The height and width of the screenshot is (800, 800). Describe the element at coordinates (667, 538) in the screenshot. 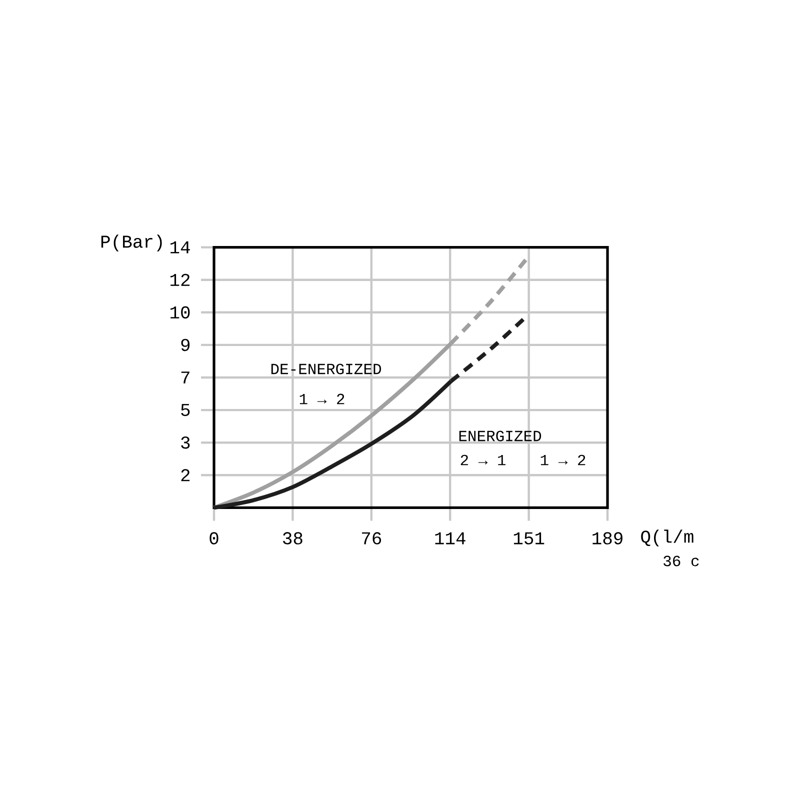

I see `x-axis-title: Q(l/m` at that location.